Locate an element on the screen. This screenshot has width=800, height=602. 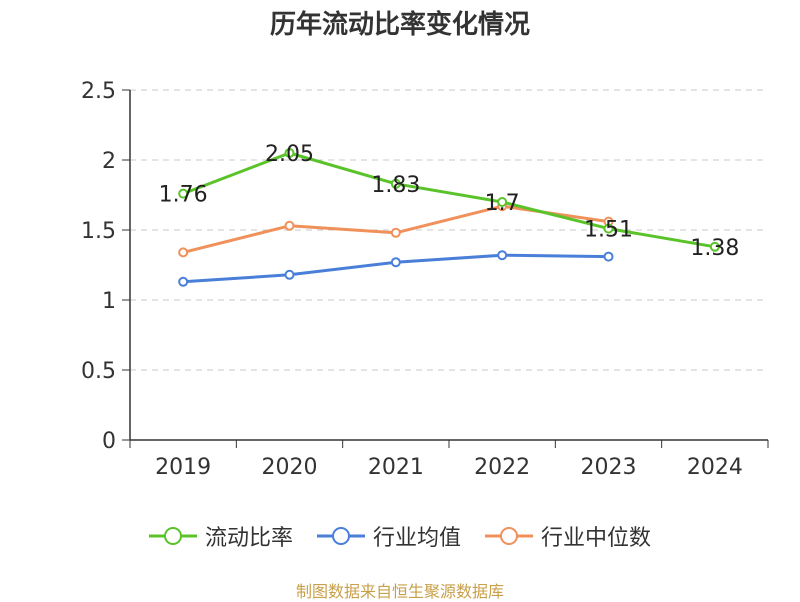
legend-item-current-ratio: 流动比率 is located at coordinates (220, 536).